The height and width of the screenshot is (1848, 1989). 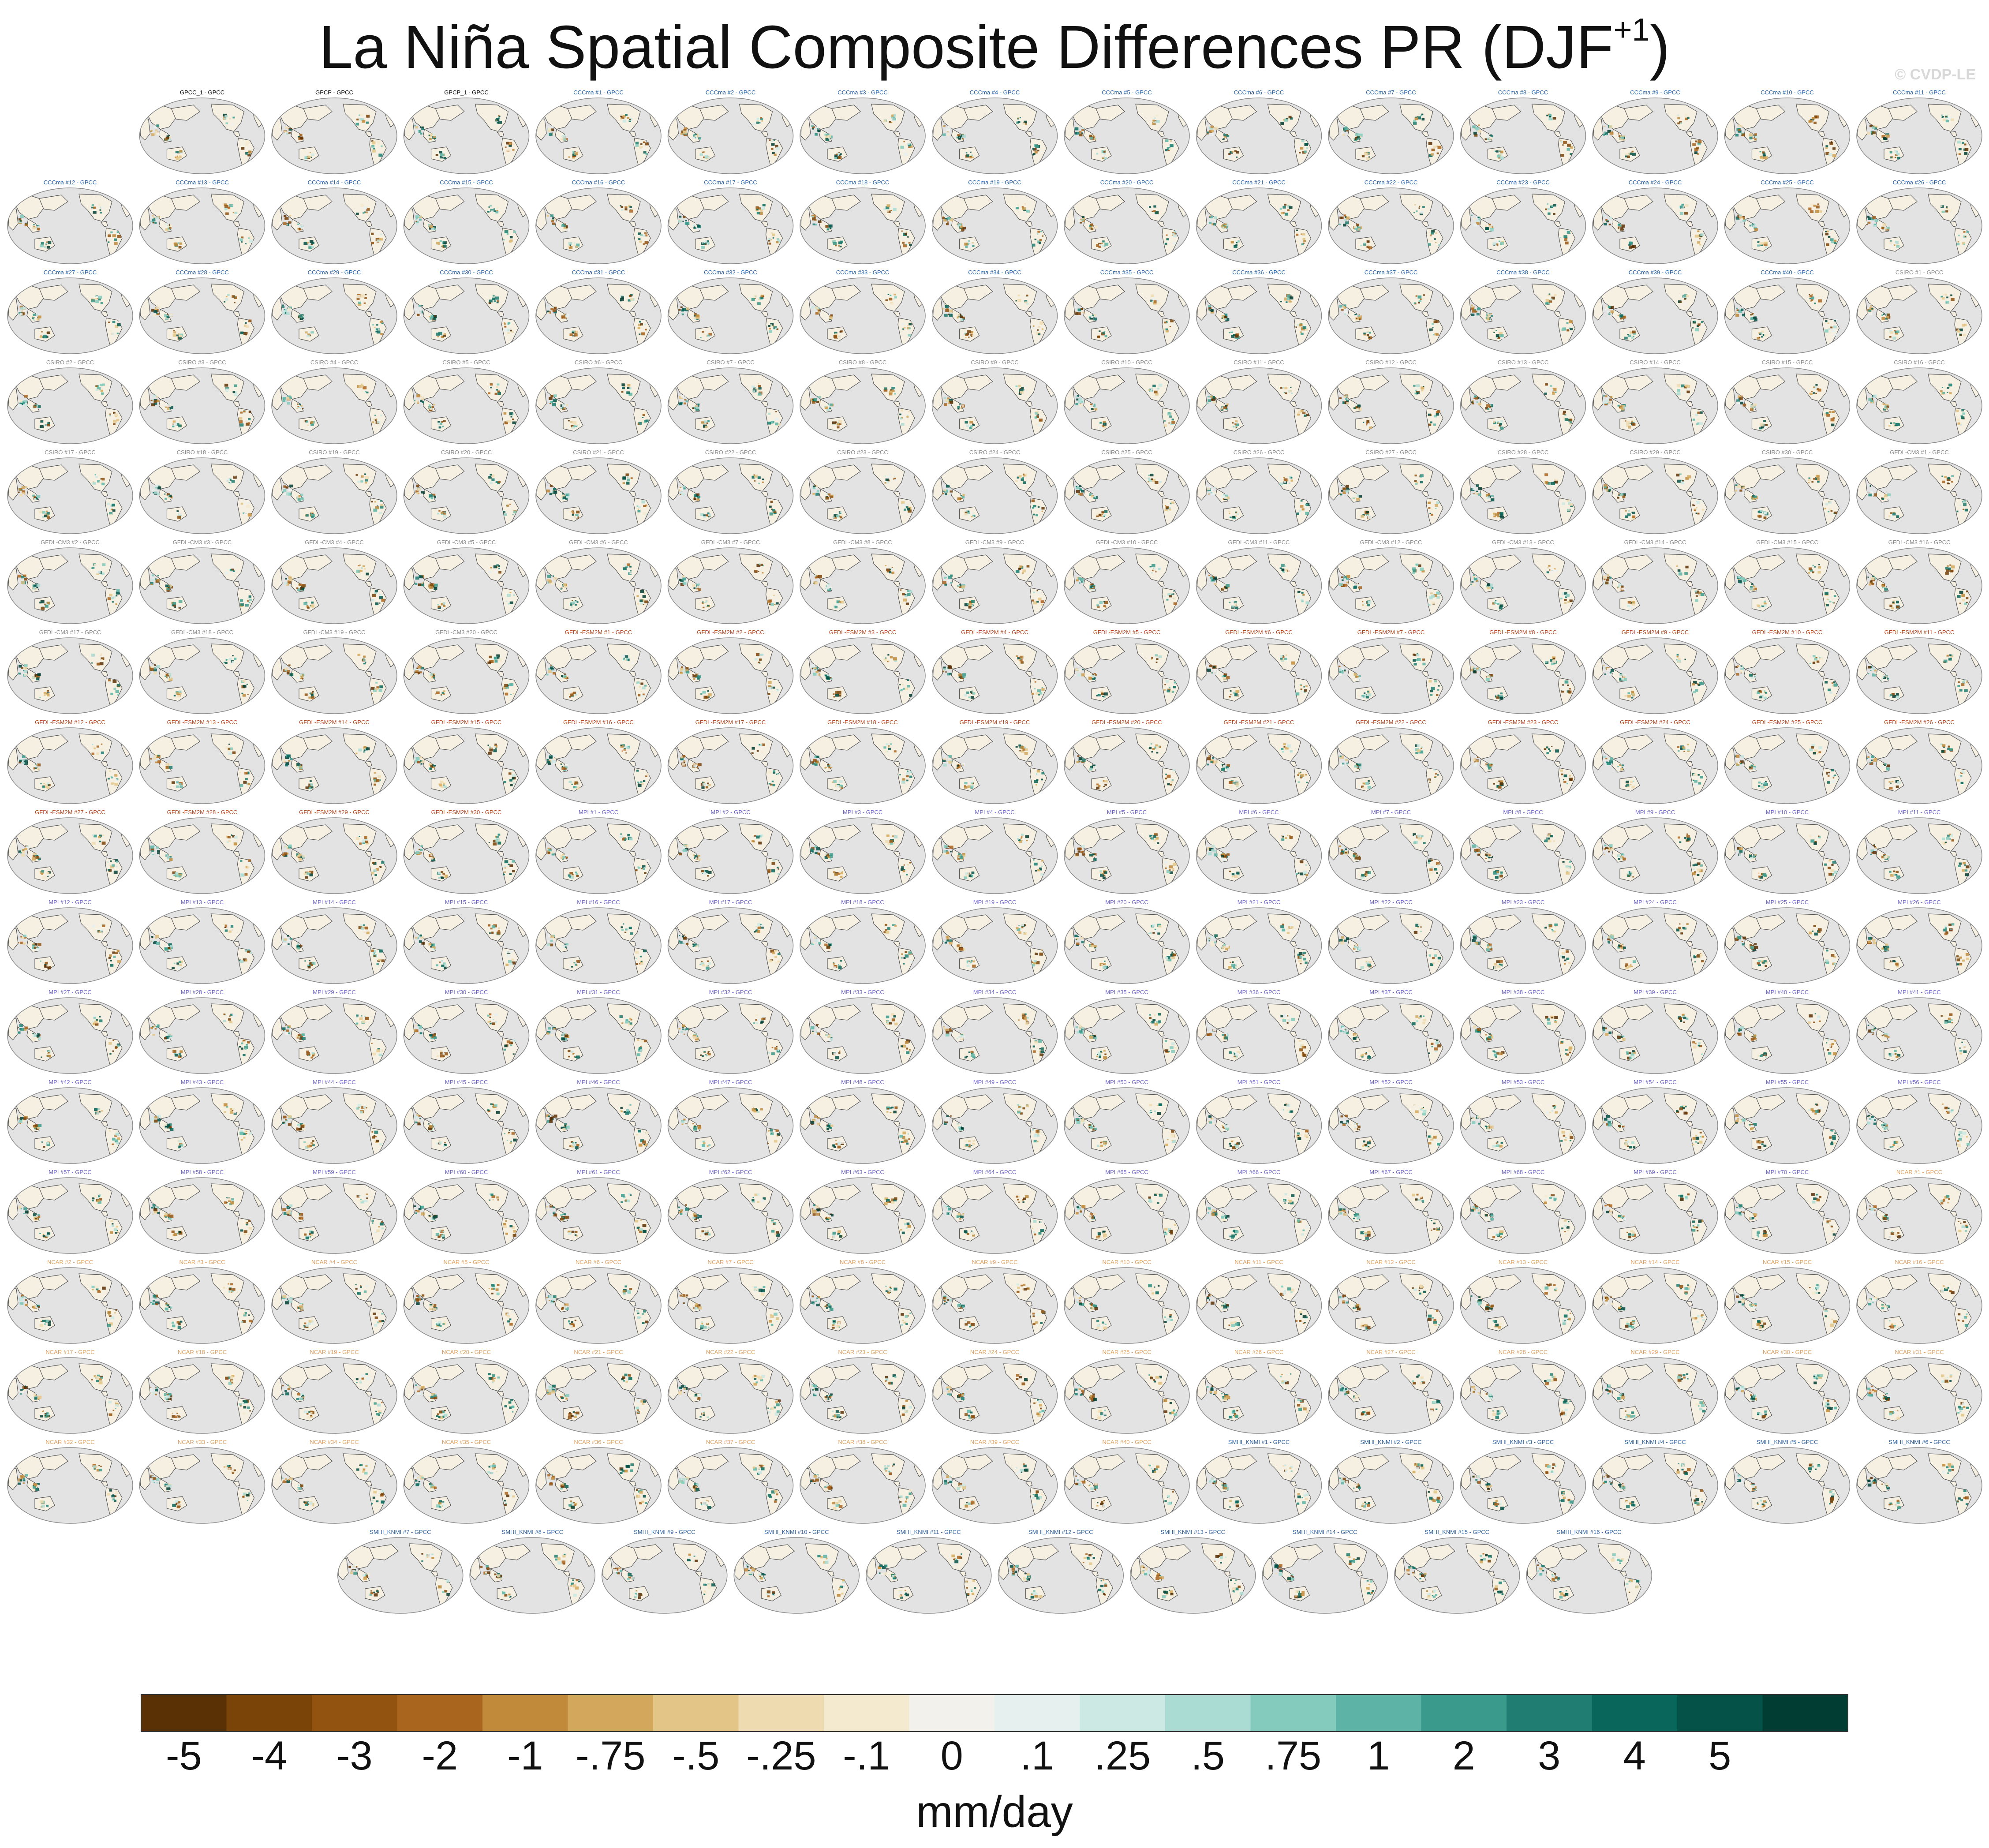 I want to click on map-panel: CSIRO #8 - GPCC, so click(x=863, y=401).